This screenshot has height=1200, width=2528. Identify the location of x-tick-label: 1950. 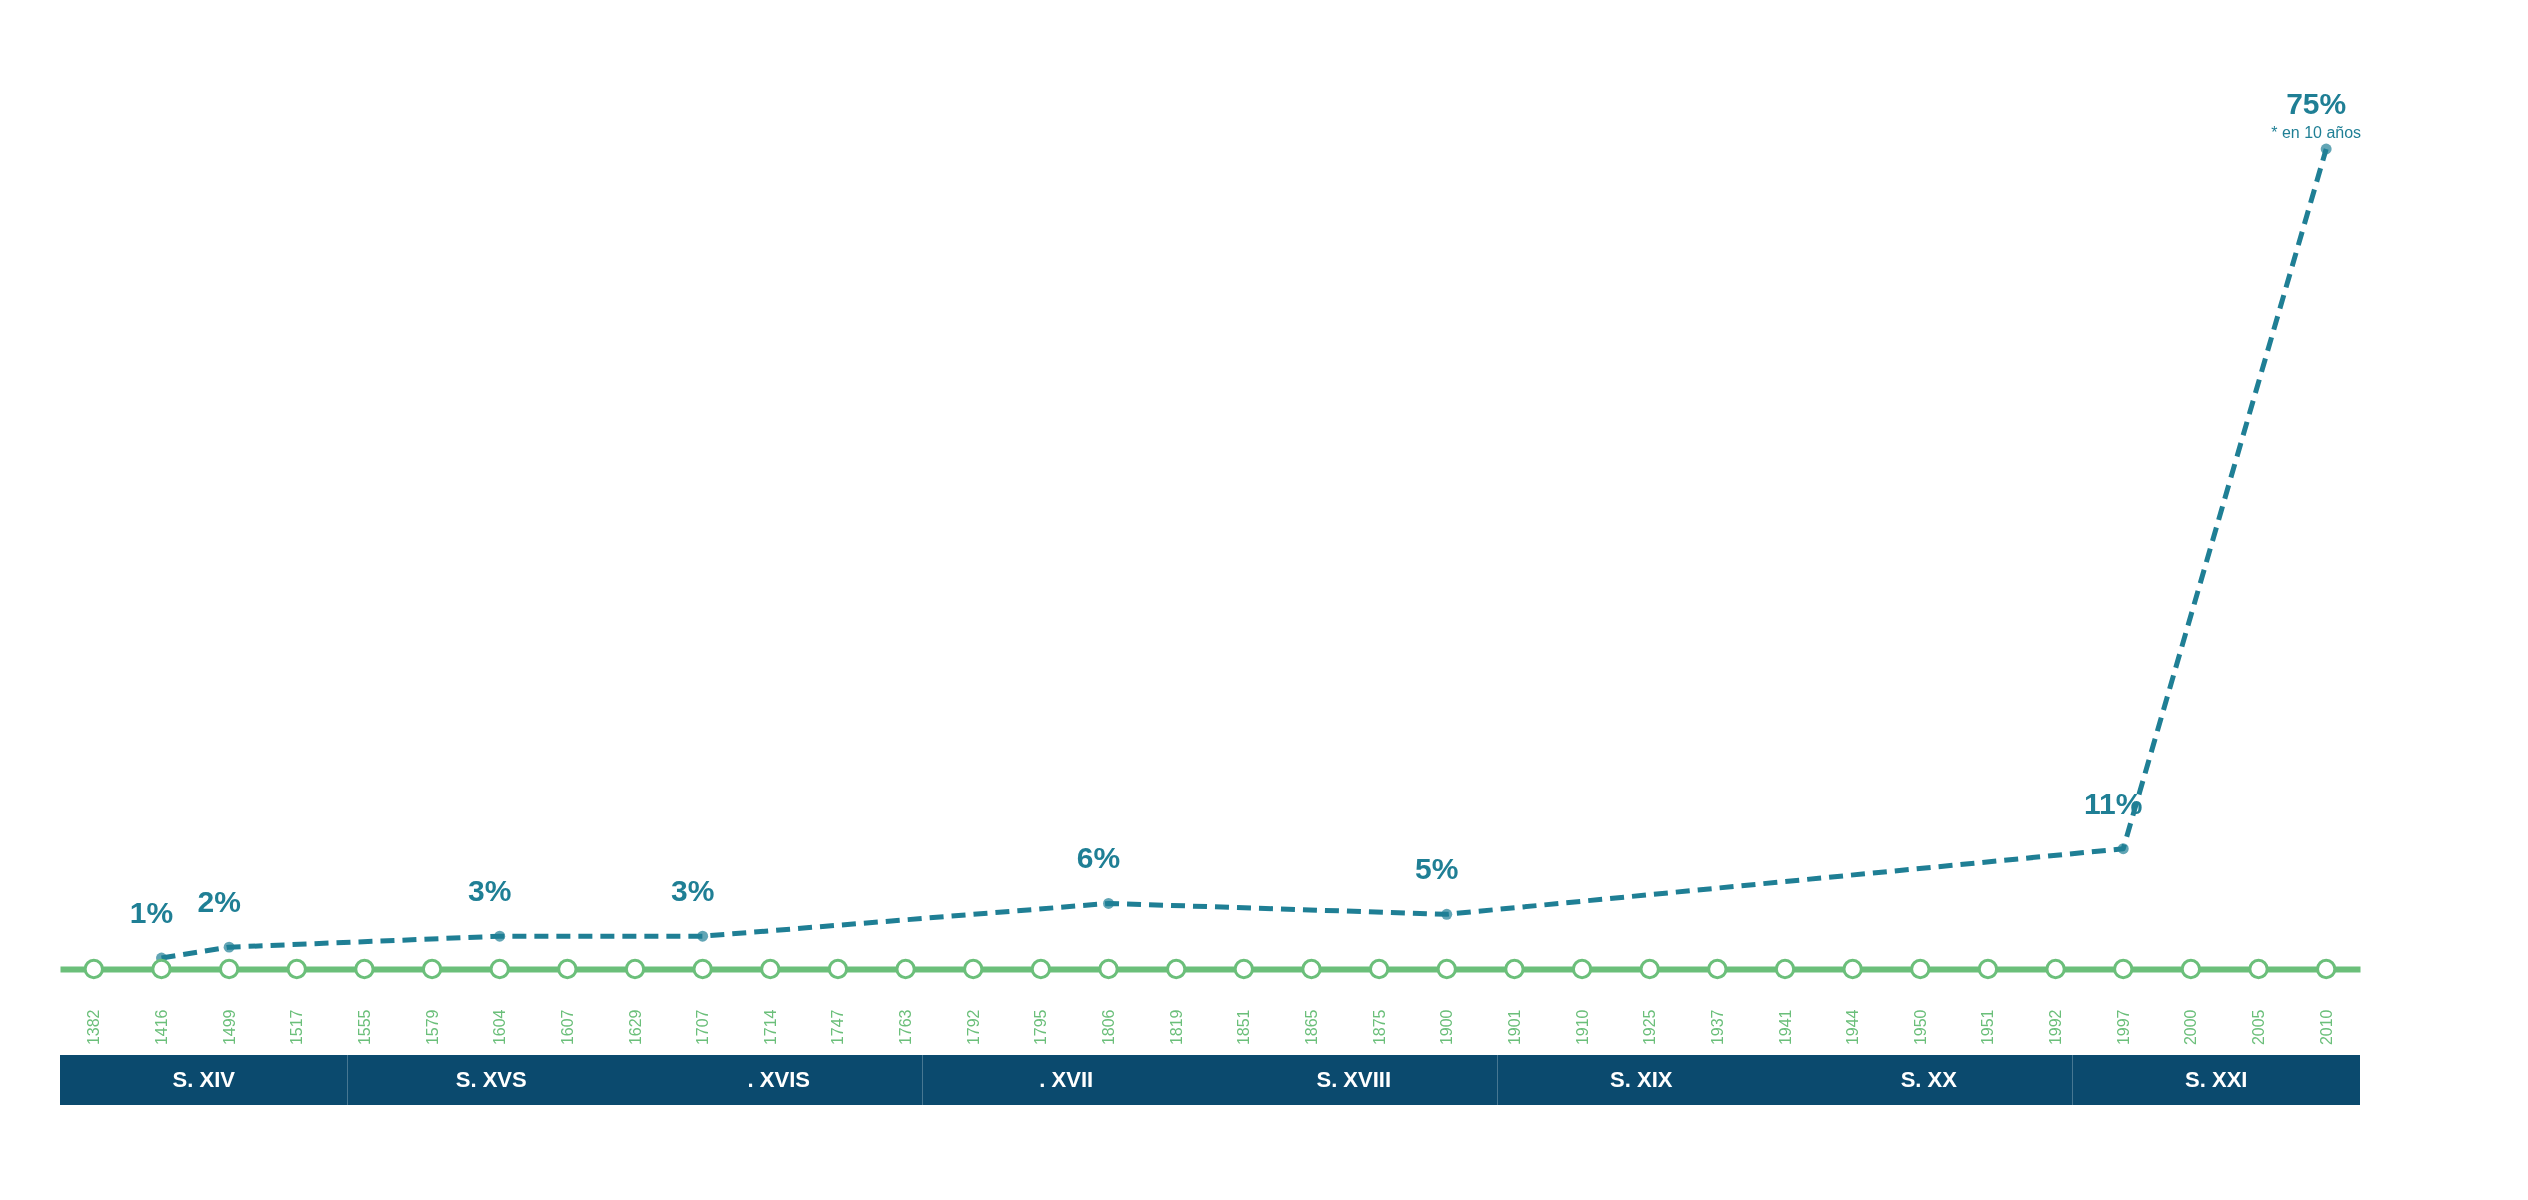
(1920, 1027).